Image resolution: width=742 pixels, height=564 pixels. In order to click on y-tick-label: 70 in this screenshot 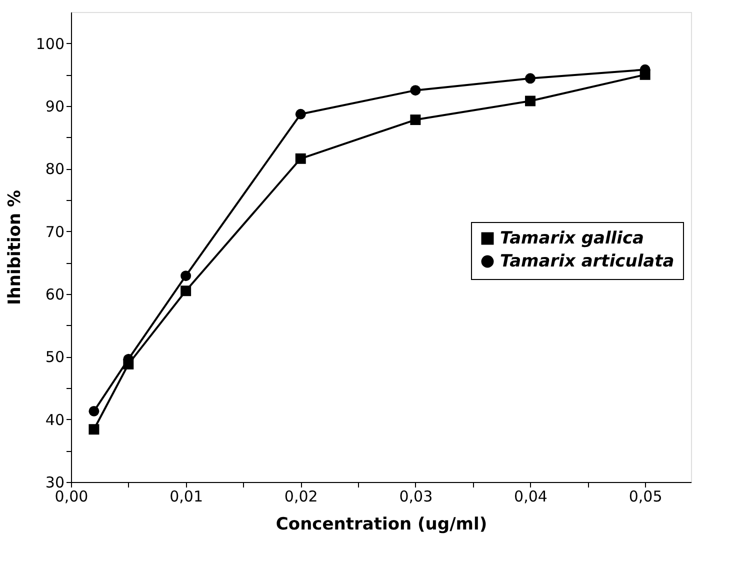, I will do `click(54, 231)`.